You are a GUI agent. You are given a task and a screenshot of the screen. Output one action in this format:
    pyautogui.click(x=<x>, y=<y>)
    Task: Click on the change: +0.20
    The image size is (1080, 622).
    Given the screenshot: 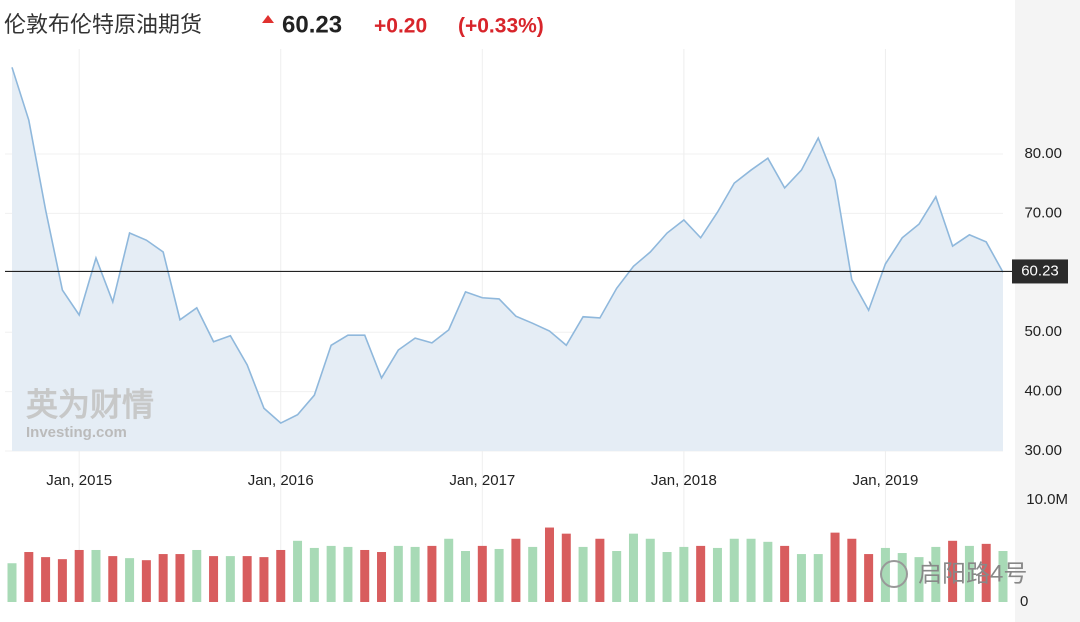 What is the action you would take?
    pyautogui.click(x=400, y=26)
    